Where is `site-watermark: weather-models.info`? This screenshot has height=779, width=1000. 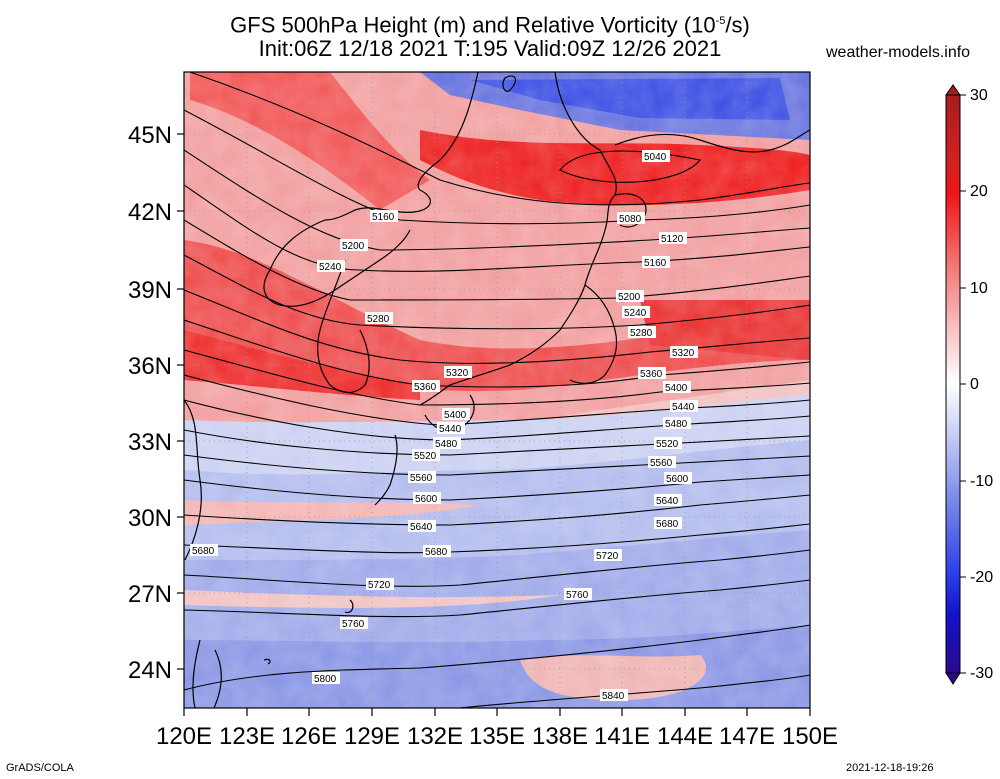
site-watermark: weather-models.info is located at coordinates (898, 52).